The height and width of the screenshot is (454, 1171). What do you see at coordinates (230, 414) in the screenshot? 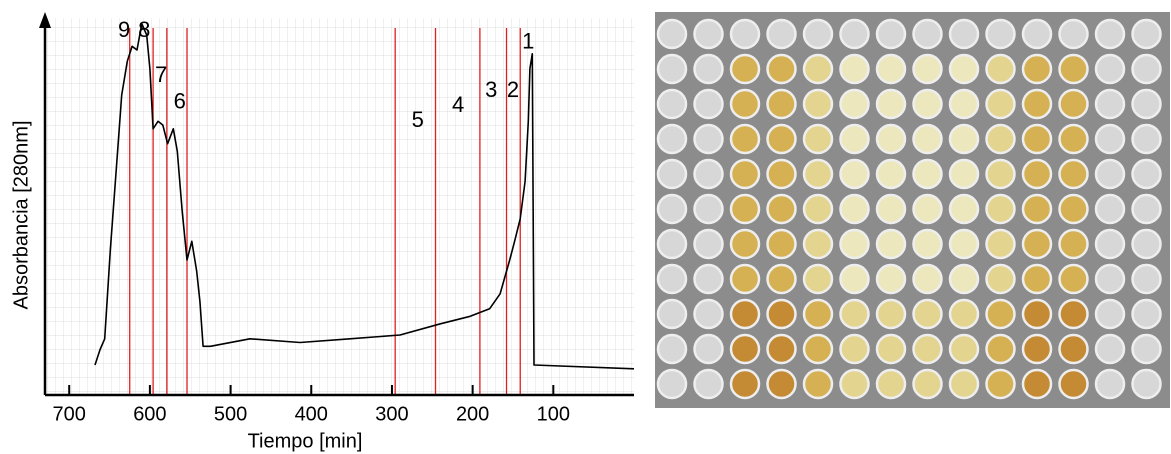
I see `x-tick-label: 500` at bounding box center [230, 414].